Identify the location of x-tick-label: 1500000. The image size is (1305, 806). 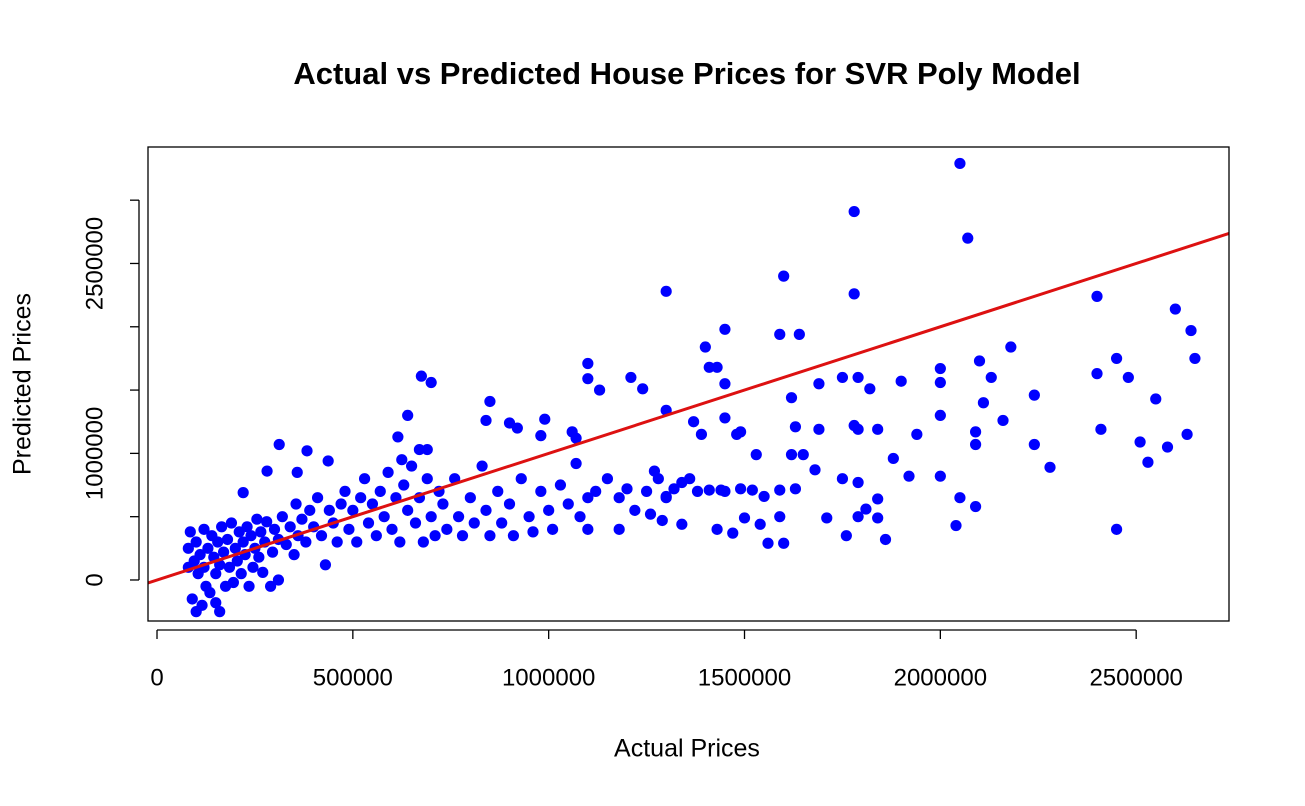
(744, 677).